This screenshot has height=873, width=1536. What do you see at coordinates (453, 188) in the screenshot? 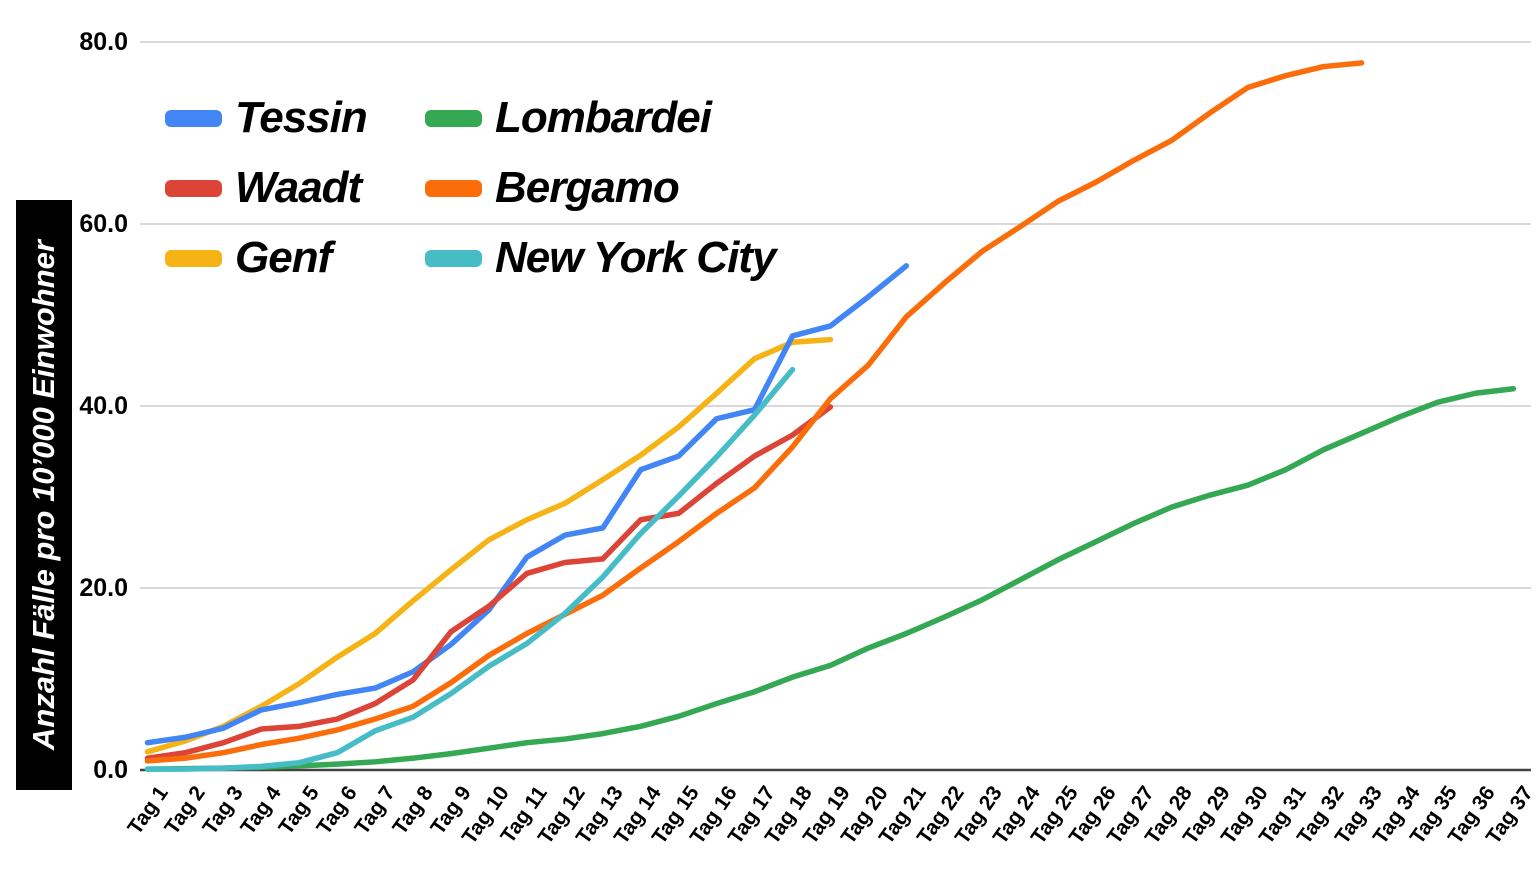
I see `legend-swatch-bergamo` at bounding box center [453, 188].